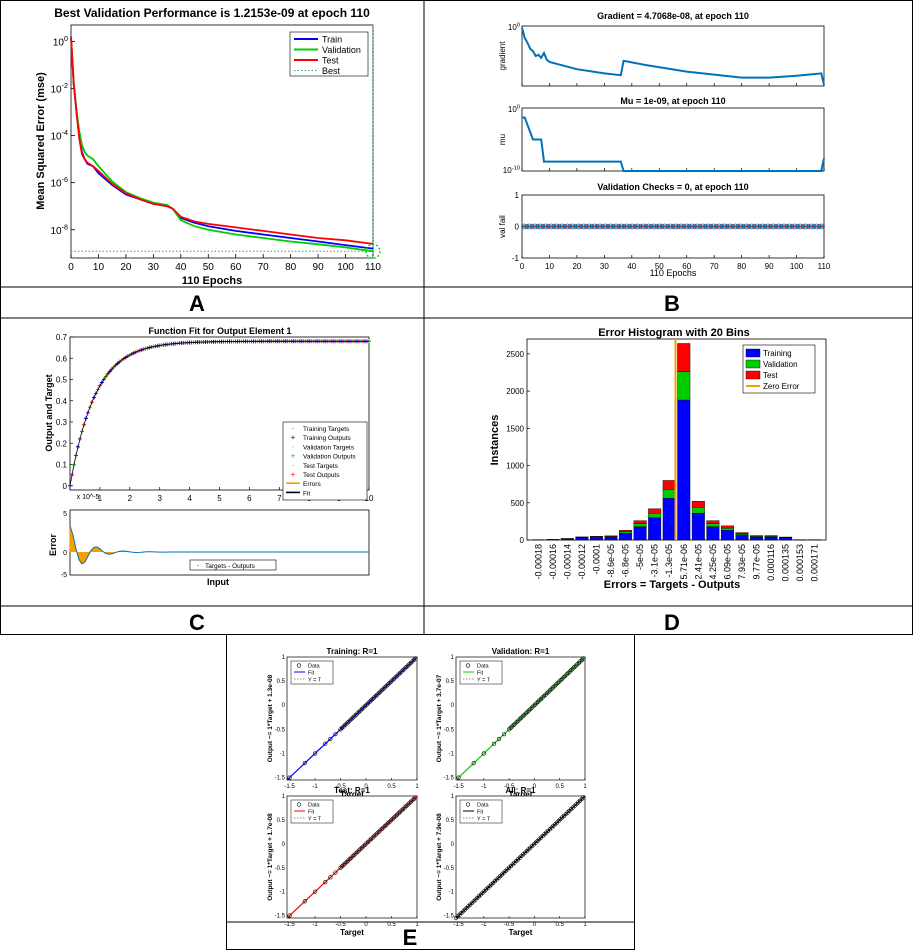  Describe the element at coordinates (753, 375) in the screenshot. I see `legend-swatch` at that location.